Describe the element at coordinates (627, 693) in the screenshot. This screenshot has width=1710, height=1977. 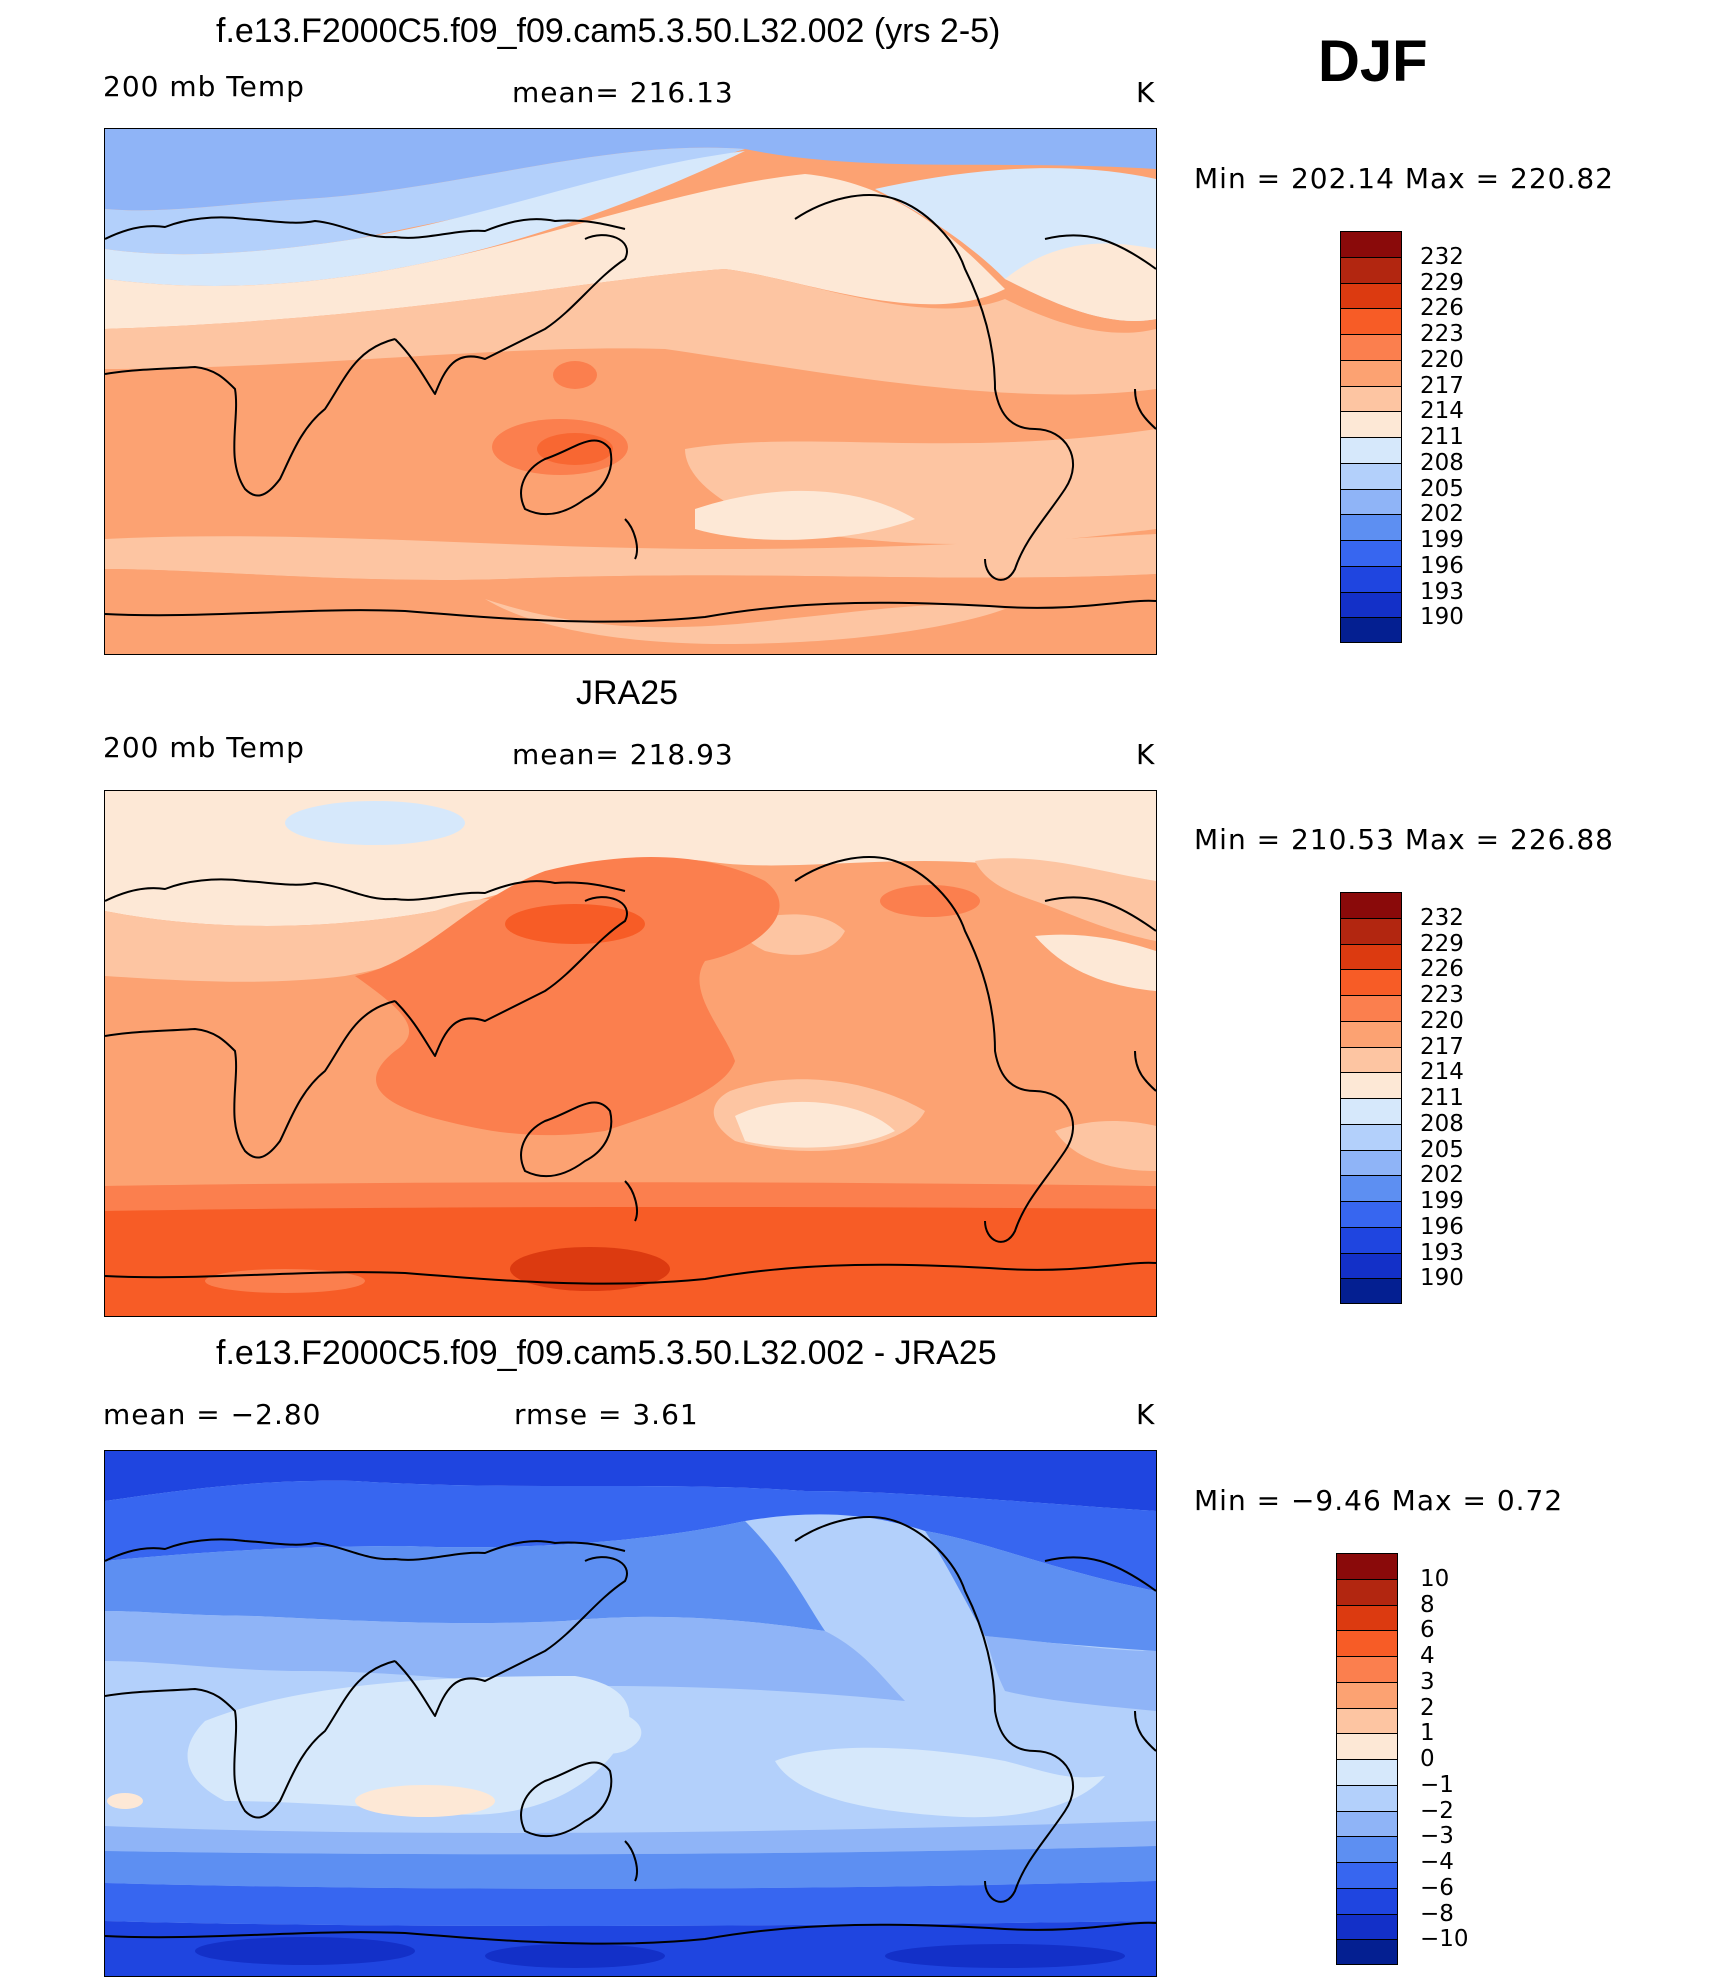
I see `panel-2-title: JRA25` at that location.